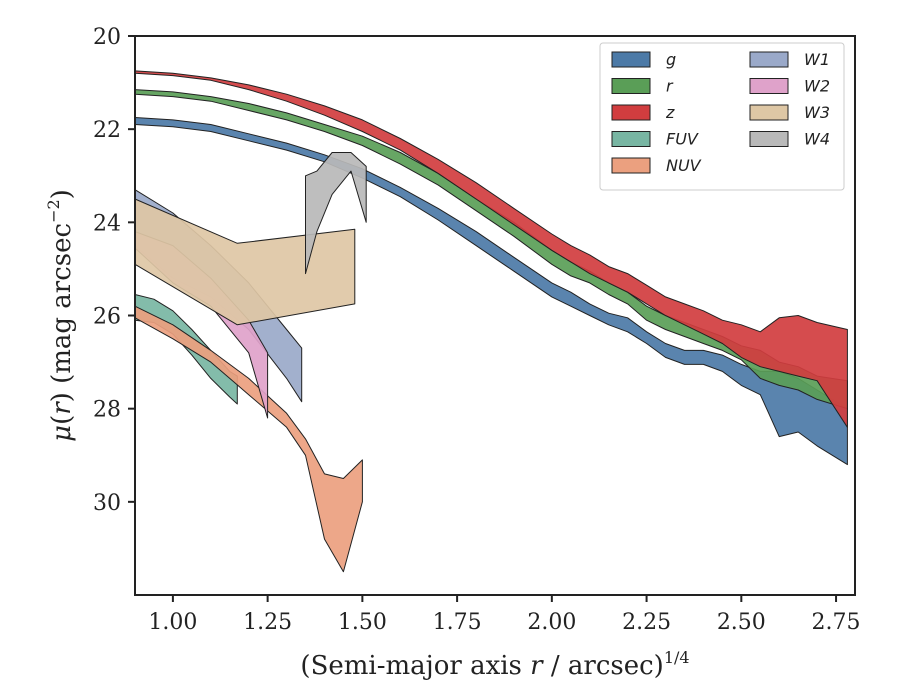  What do you see at coordinates (677, 657) in the screenshot?
I see `x-axis-label-sup: 1/4` at bounding box center [677, 657].